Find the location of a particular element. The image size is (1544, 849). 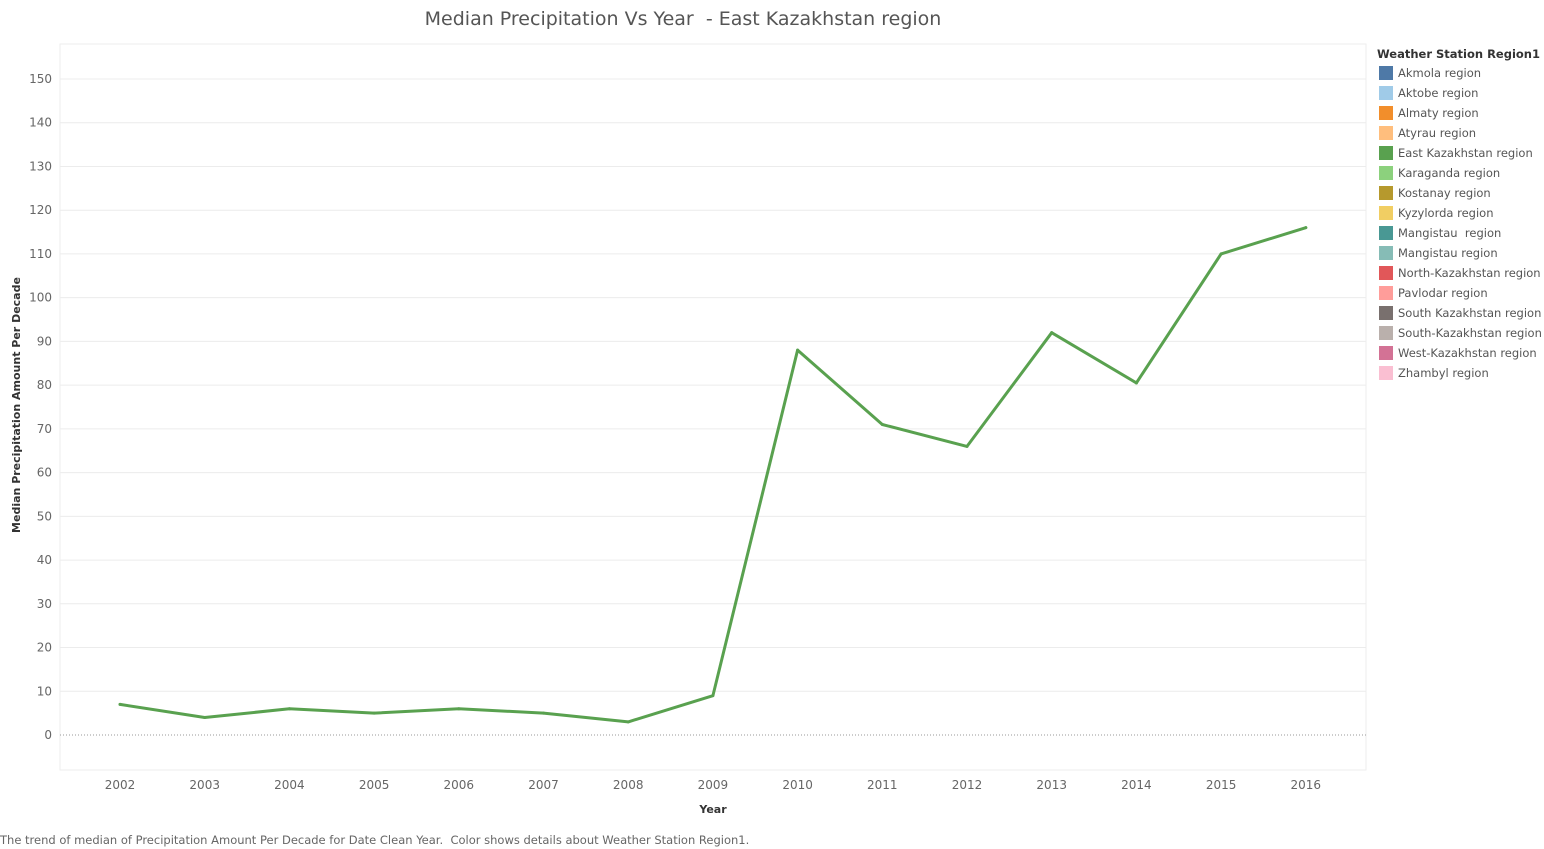

x-tick-label: 2004 is located at coordinates (289, 785).